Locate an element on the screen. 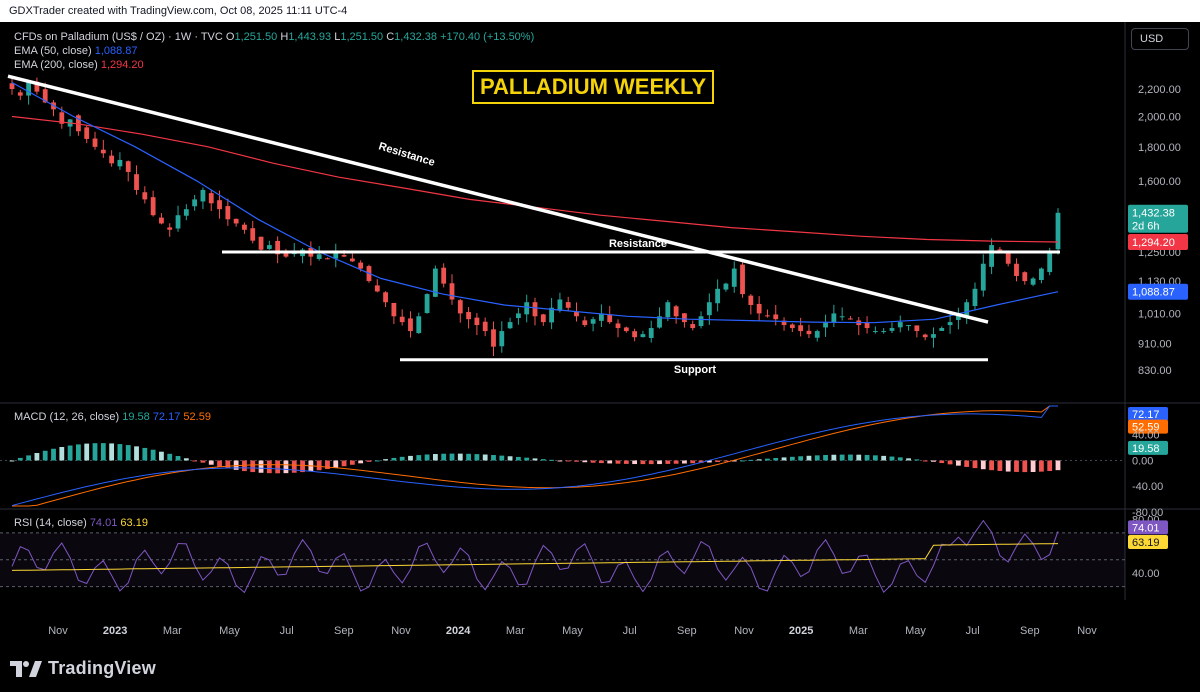 The height and width of the screenshot is (692, 1200). ema200-legend: EMA (200, close) 1,294.20 is located at coordinates (79, 65).